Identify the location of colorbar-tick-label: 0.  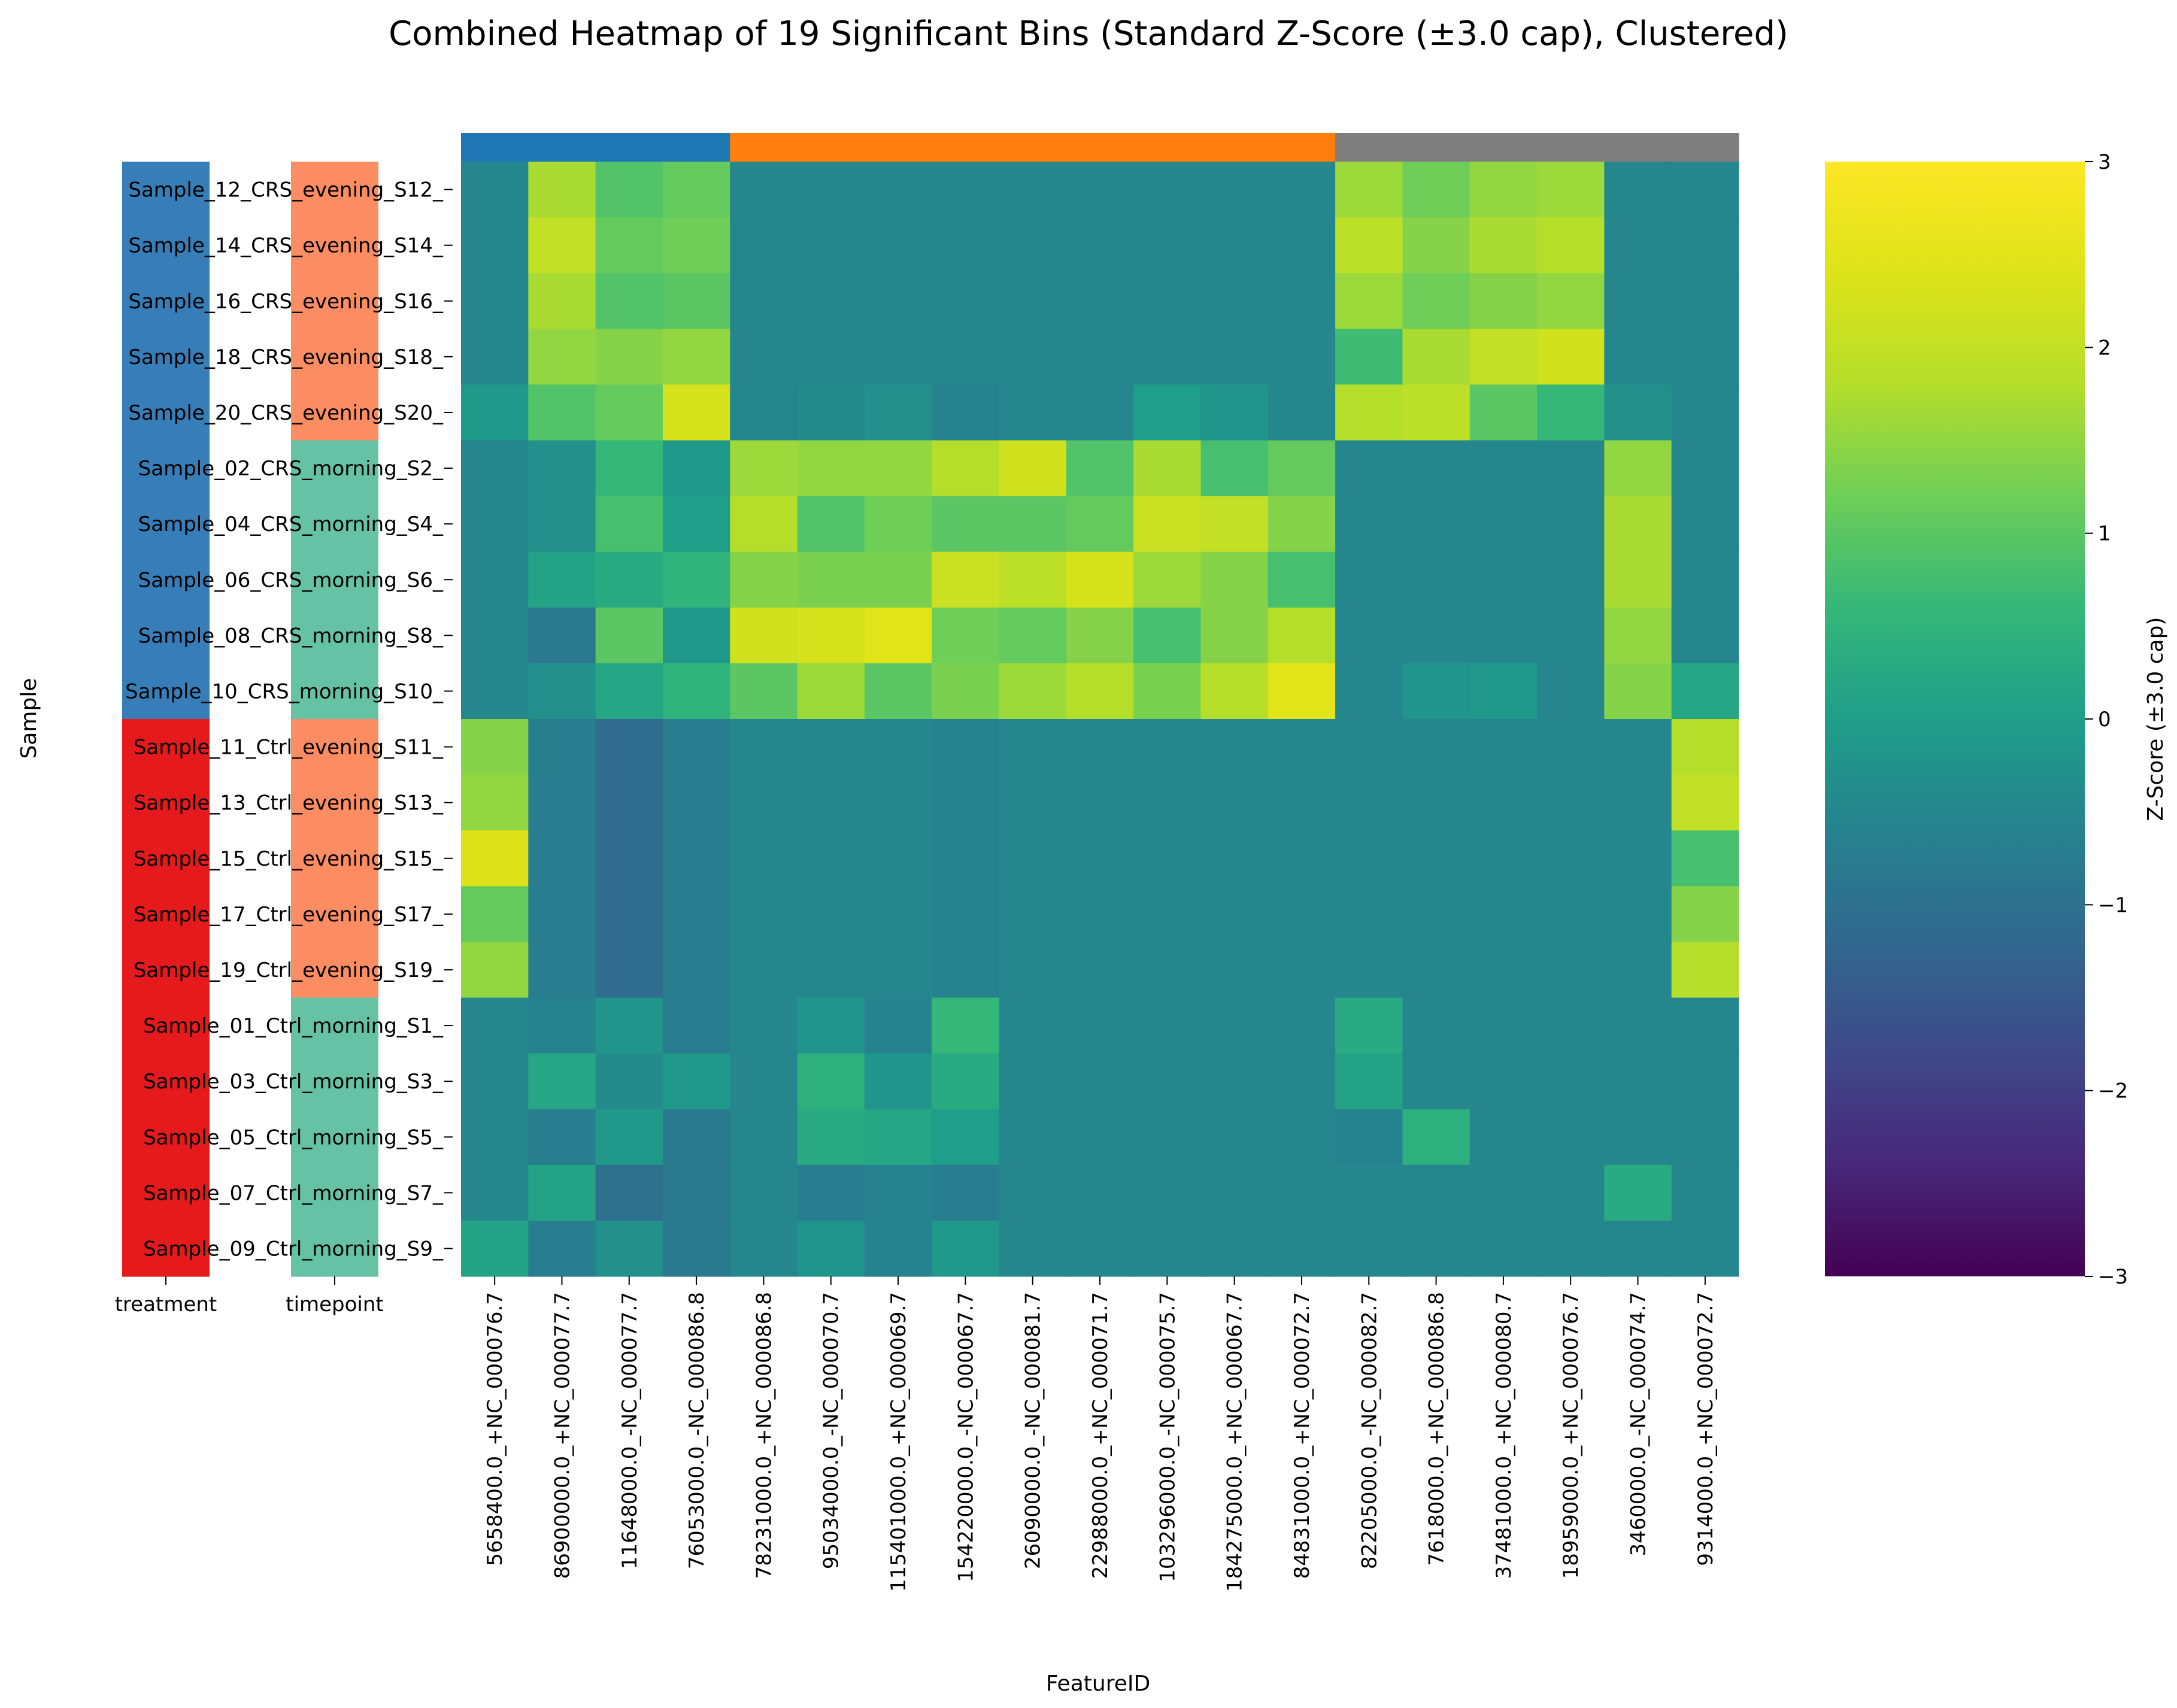
(2104, 720).